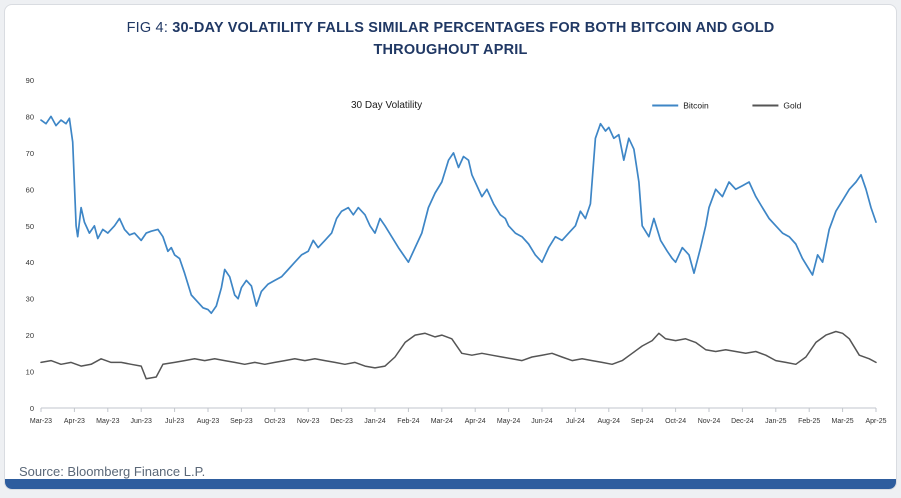 The height and width of the screenshot is (498, 901). What do you see at coordinates (30, 298) in the screenshot?
I see `y-tick-label: 30` at bounding box center [30, 298].